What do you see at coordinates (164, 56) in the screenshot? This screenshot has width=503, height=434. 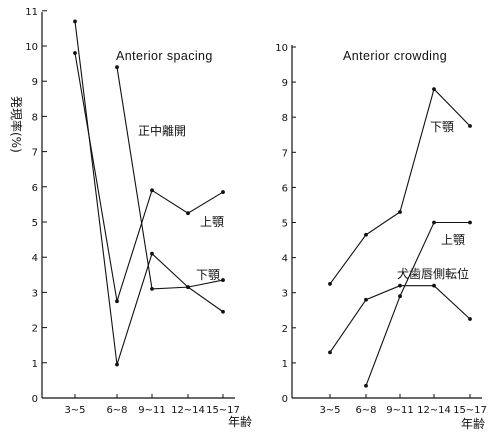 I see `chart-title: Anterior spacing` at bounding box center [164, 56].